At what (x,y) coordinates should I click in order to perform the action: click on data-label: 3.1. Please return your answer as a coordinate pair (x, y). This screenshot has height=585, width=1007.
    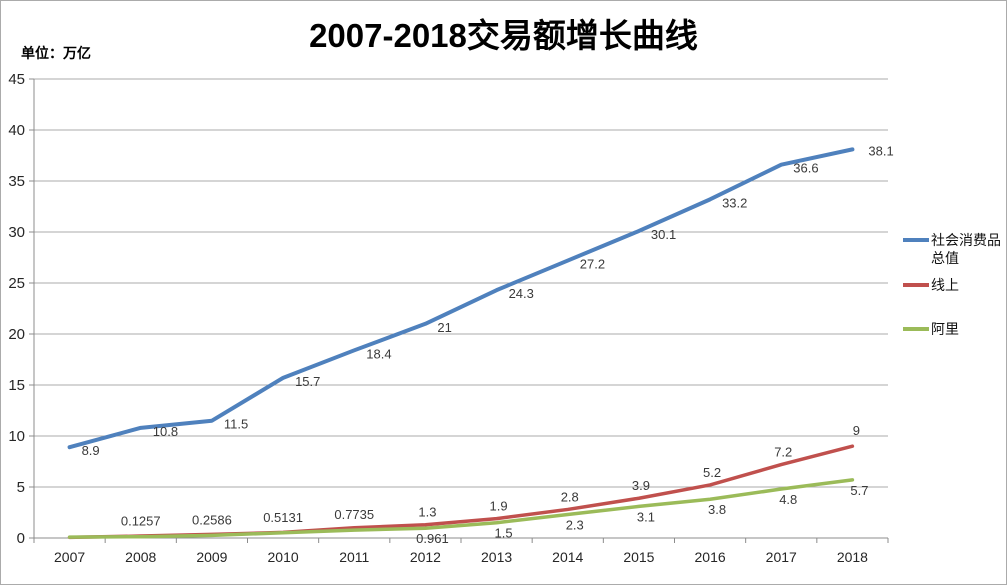
    Looking at the image, I should click on (646, 516).